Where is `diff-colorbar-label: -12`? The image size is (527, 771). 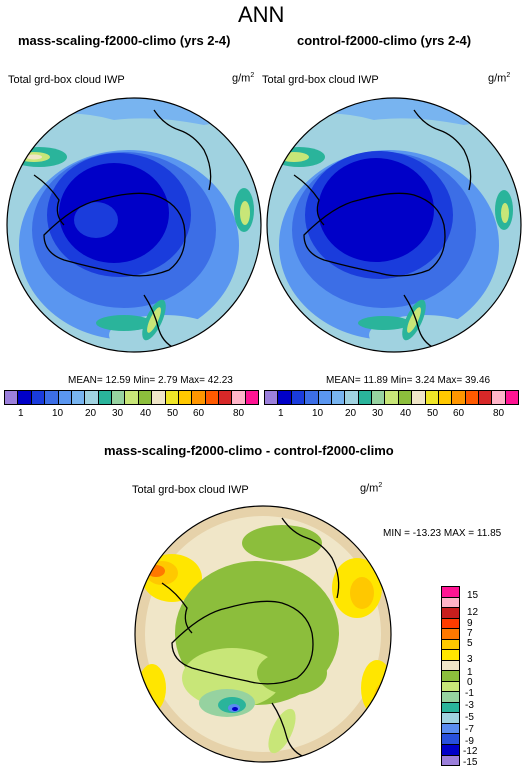 diff-colorbar-label: -12 is located at coordinates (470, 751).